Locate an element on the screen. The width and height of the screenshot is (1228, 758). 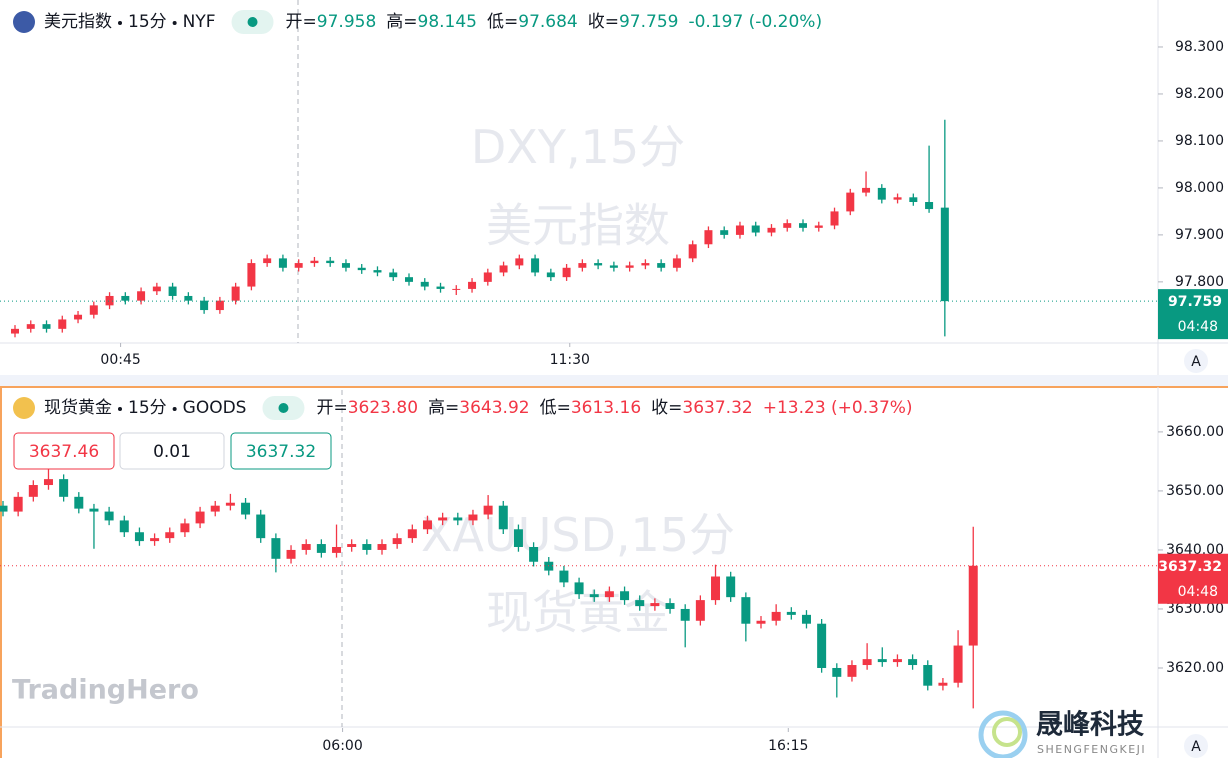
y-tick-label: 98.200 is located at coordinates (1199, 94).